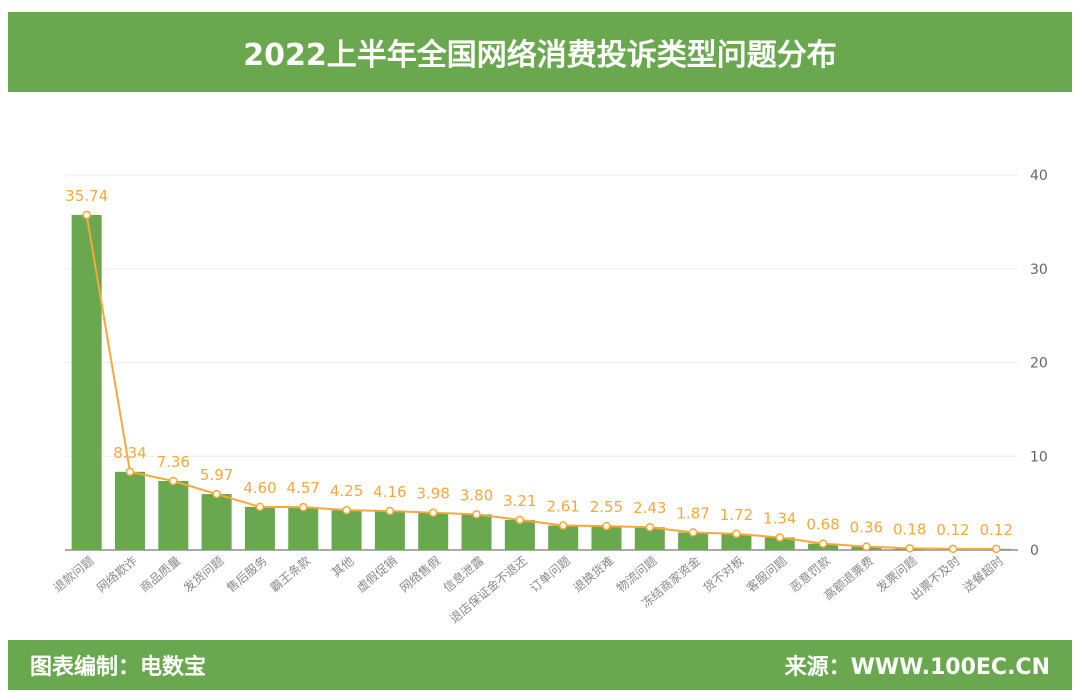 This screenshot has width=1080, height=698. What do you see at coordinates (1039, 364) in the screenshot?
I see `y-tick-label: 20` at bounding box center [1039, 364].